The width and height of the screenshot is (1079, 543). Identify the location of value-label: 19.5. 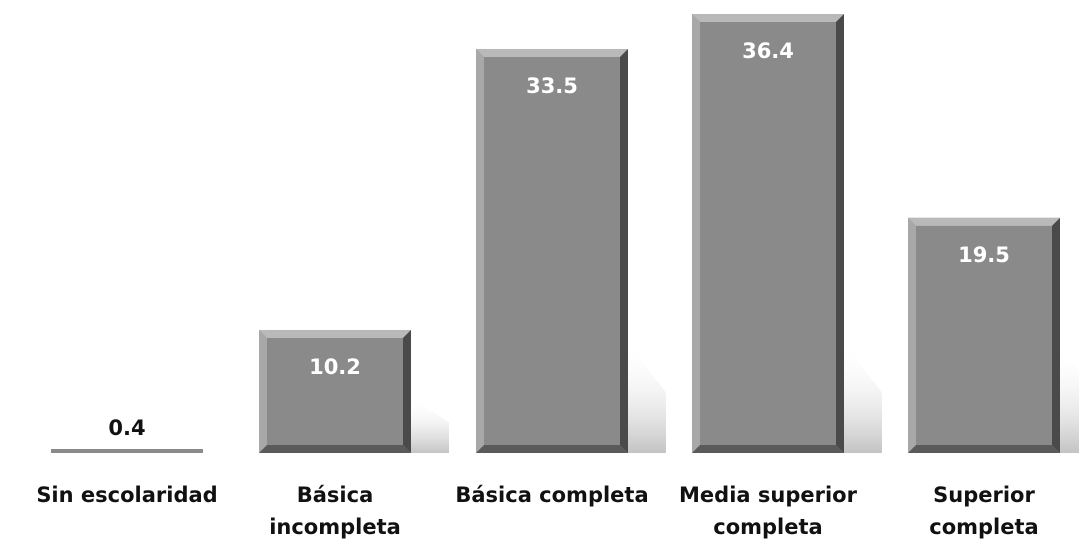
(984, 255).